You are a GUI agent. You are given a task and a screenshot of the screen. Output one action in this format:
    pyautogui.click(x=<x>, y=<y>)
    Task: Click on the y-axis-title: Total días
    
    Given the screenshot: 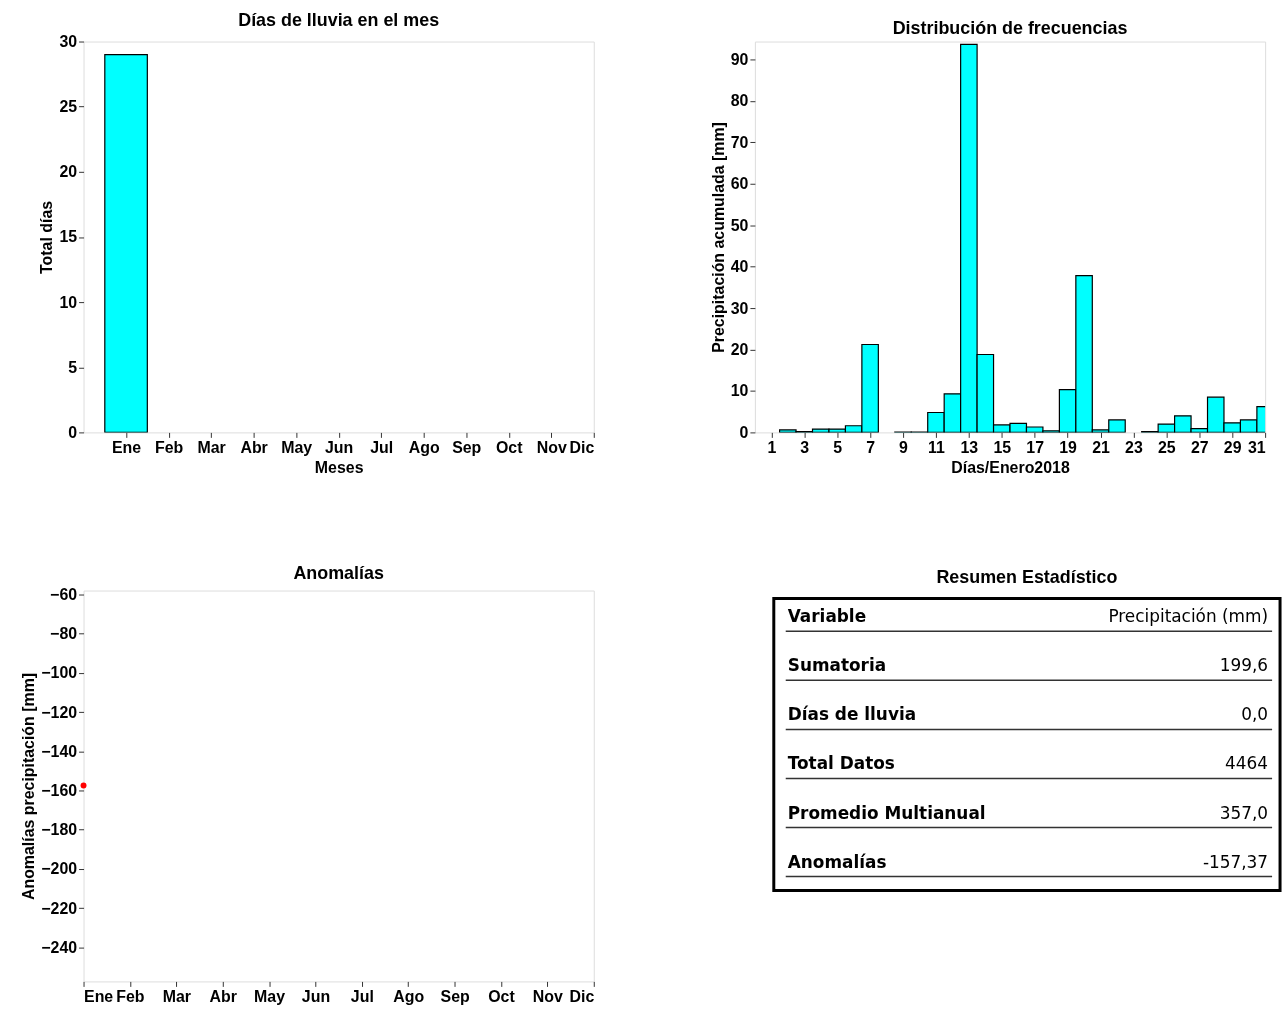 What is the action you would take?
    pyautogui.click(x=47, y=237)
    